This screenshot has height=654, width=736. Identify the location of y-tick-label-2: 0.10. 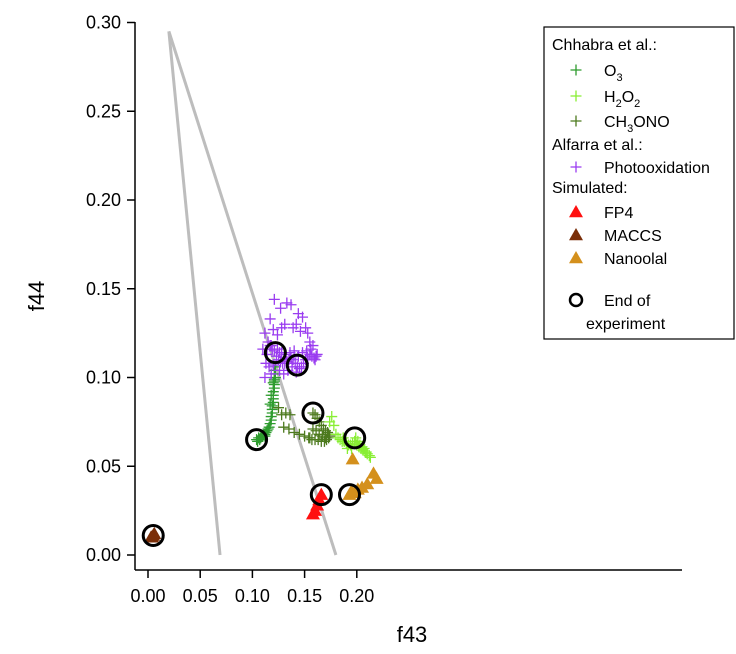
(103, 378).